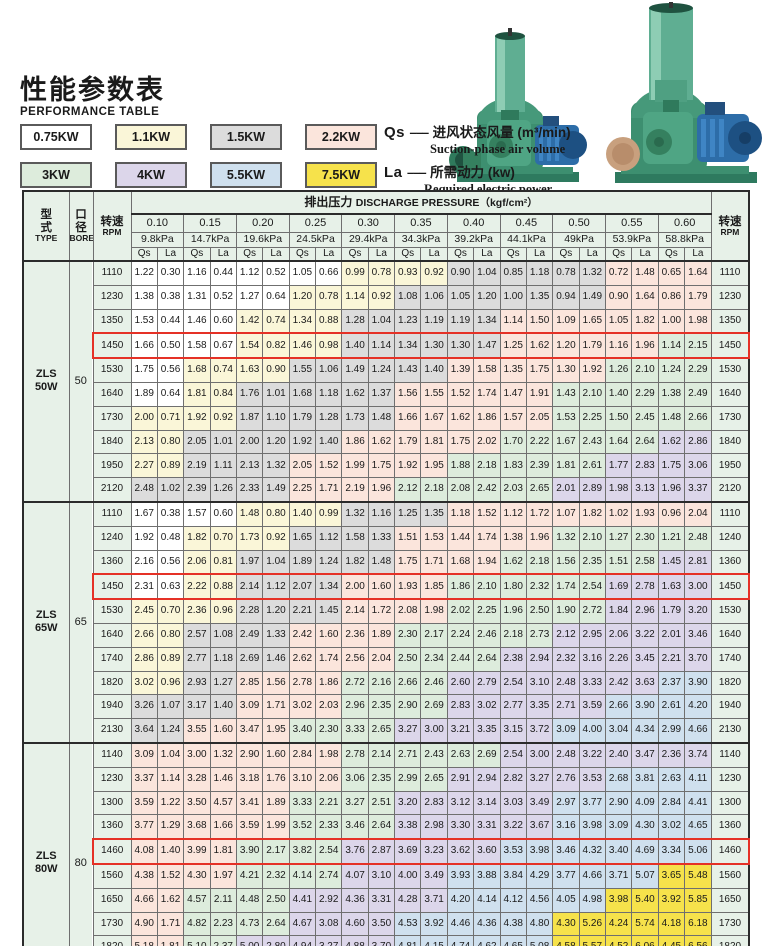  What do you see at coordinates (170, 851) in the screenshot?
I see `la-cell: 1.40` at bounding box center [170, 851].